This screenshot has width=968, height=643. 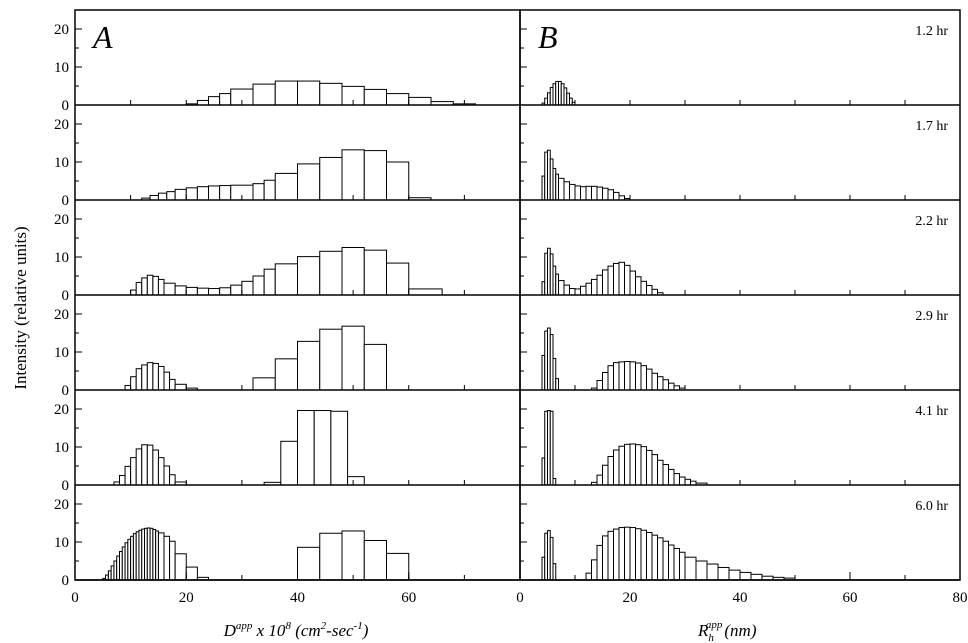 I want to click on x-title-b-part-0: R, so click(x=703, y=630).